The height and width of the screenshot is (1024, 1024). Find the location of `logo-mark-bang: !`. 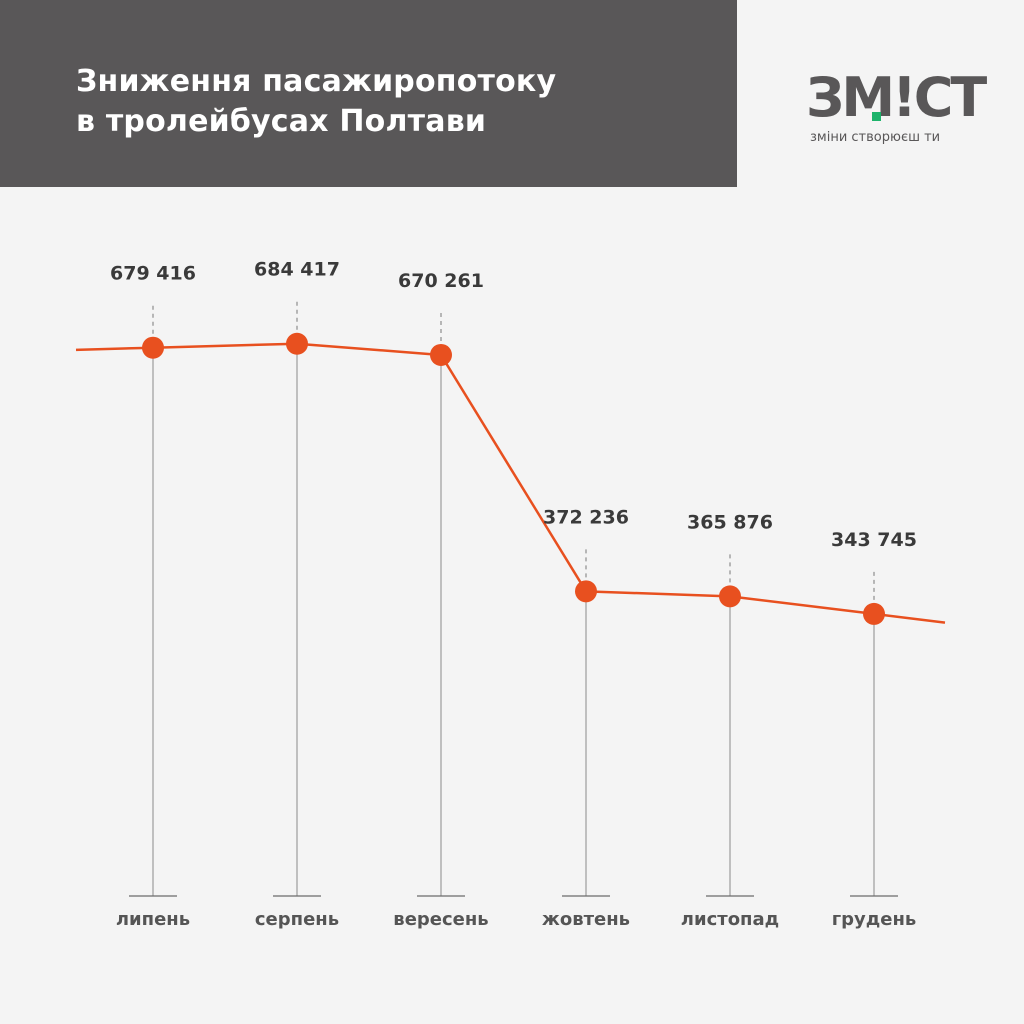

logo-mark-bang: ! is located at coordinates (904, 97).